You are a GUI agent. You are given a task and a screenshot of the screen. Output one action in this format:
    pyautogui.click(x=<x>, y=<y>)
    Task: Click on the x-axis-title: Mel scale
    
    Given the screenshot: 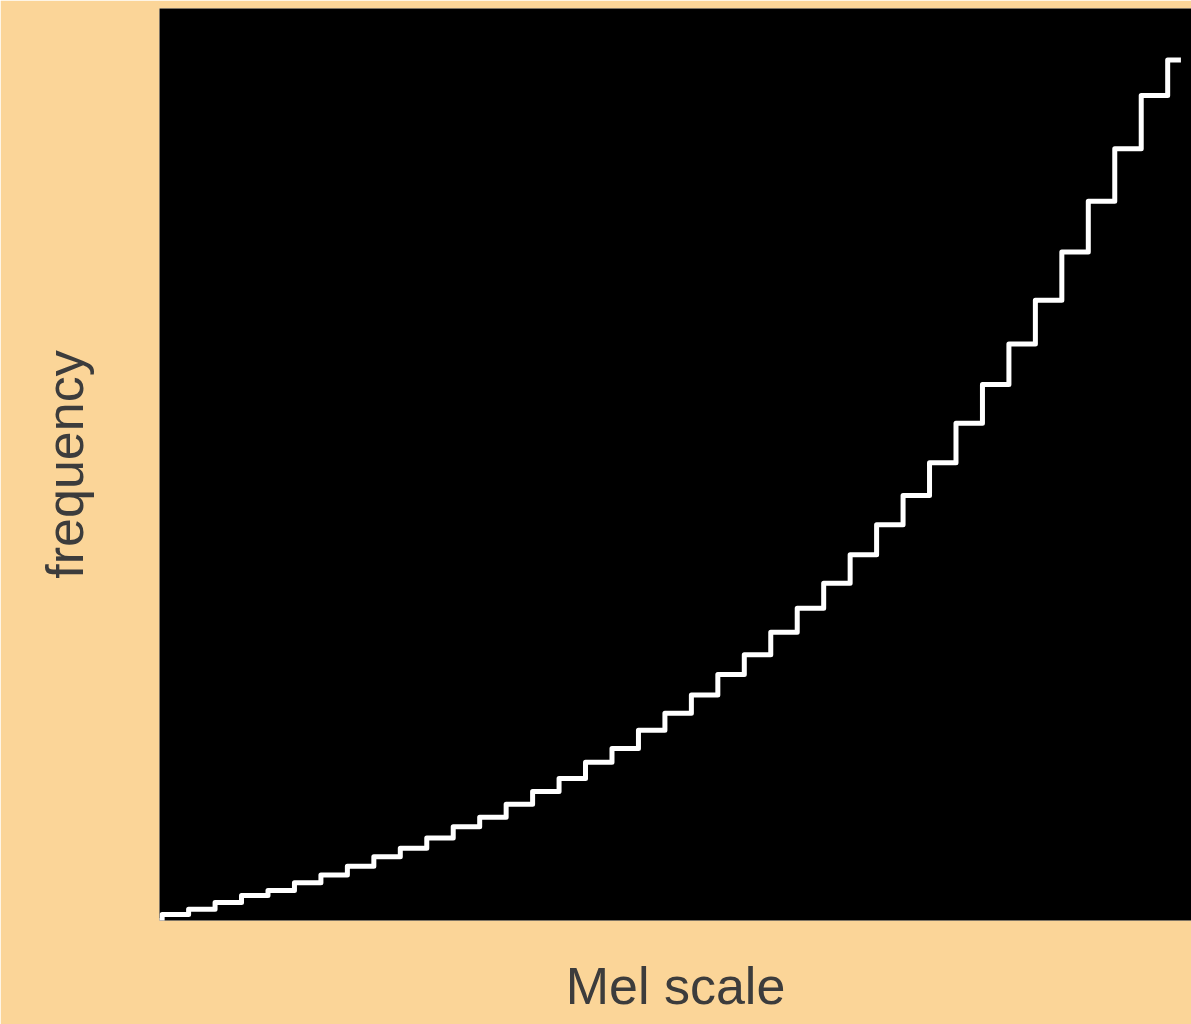 What is the action you would take?
    pyautogui.click(x=675, y=985)
    